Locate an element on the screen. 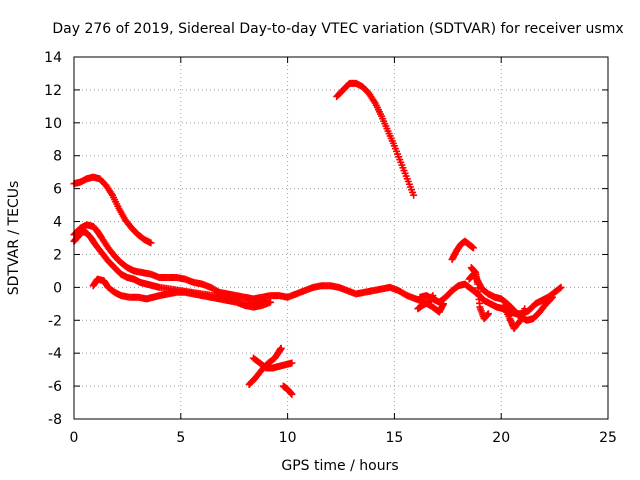  series-sat-d is located at coordinates (182, 293).